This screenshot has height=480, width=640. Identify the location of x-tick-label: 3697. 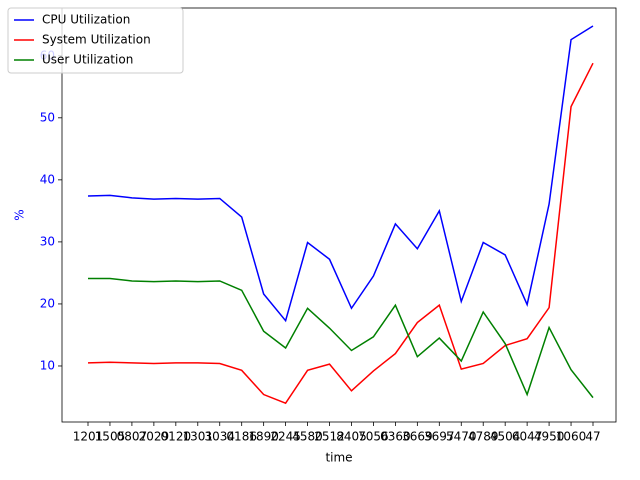
(439, 437).